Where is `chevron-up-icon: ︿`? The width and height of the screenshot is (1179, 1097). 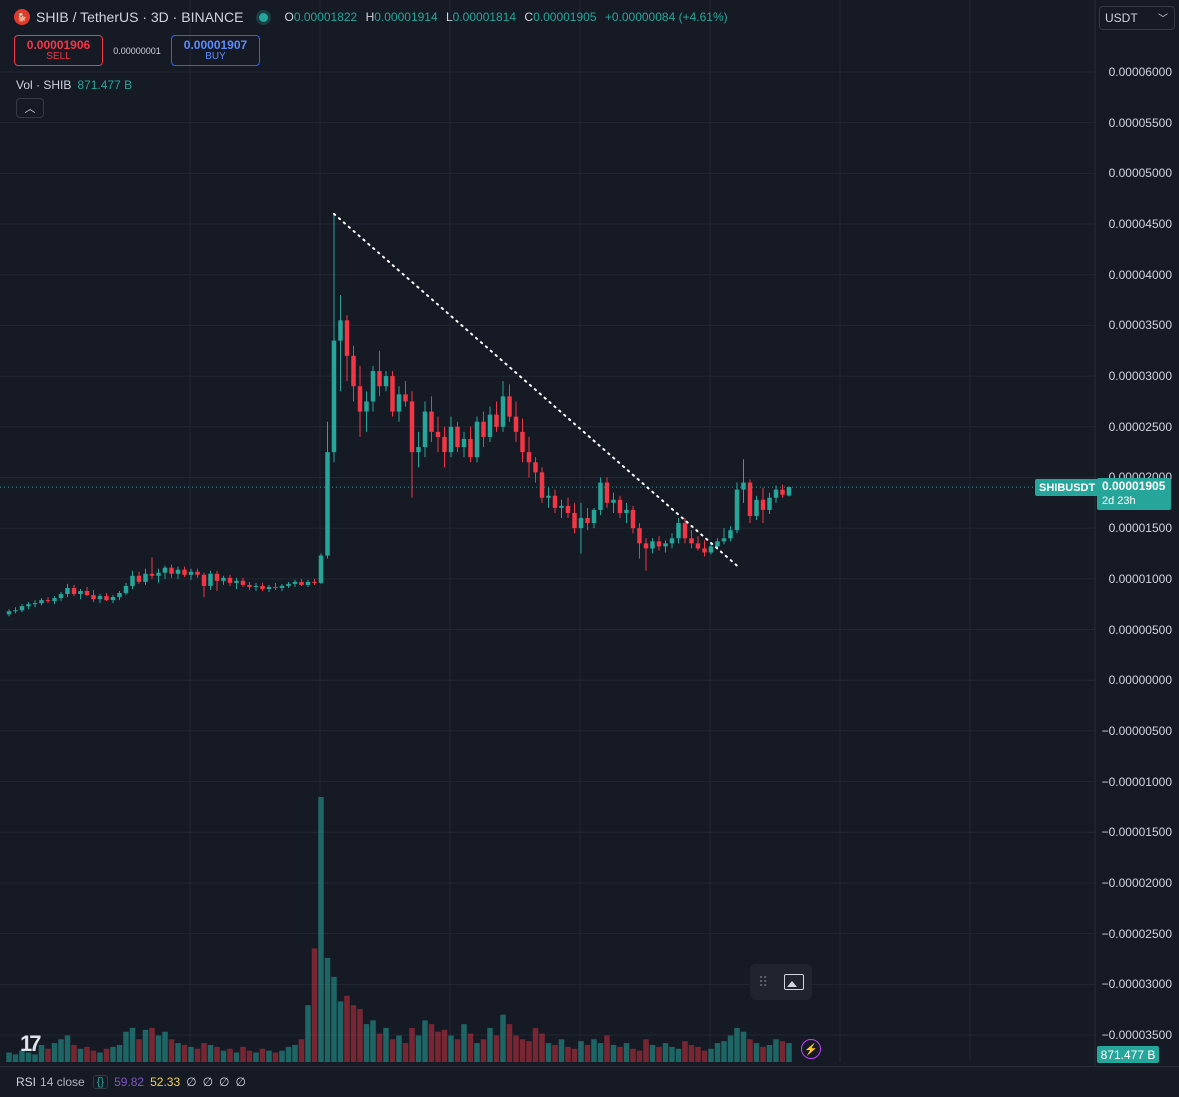 chevron-up-icon: ︿ is located at coordinates (30, 109).